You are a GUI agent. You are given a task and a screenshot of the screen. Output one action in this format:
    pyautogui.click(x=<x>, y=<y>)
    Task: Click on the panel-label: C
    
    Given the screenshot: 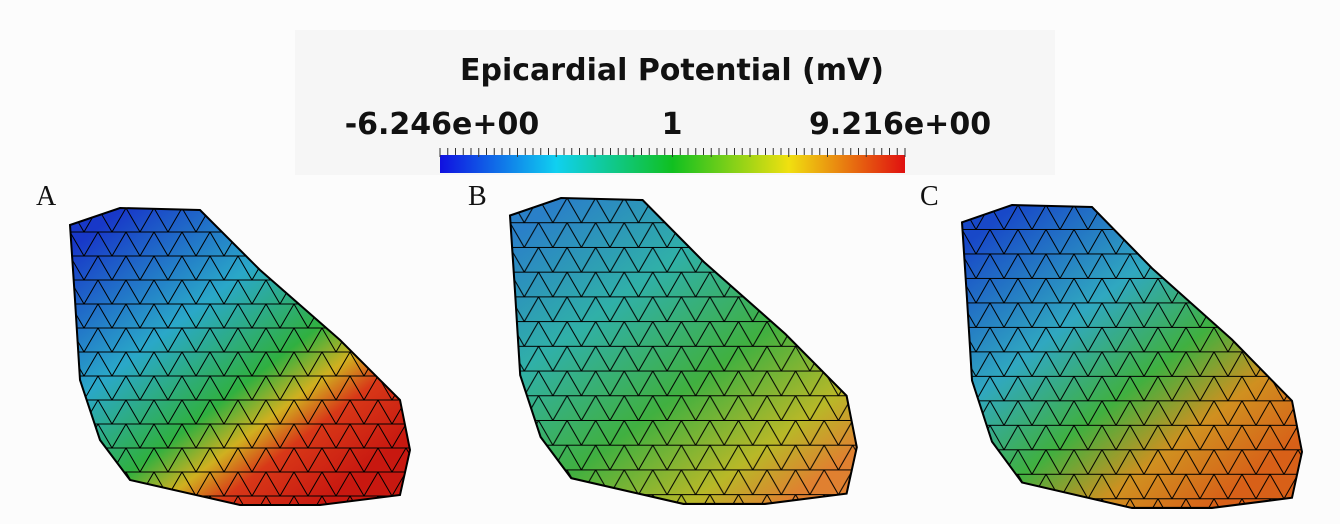 What is the action you would take?
    pyautogui.click(x=929, y=196)
    